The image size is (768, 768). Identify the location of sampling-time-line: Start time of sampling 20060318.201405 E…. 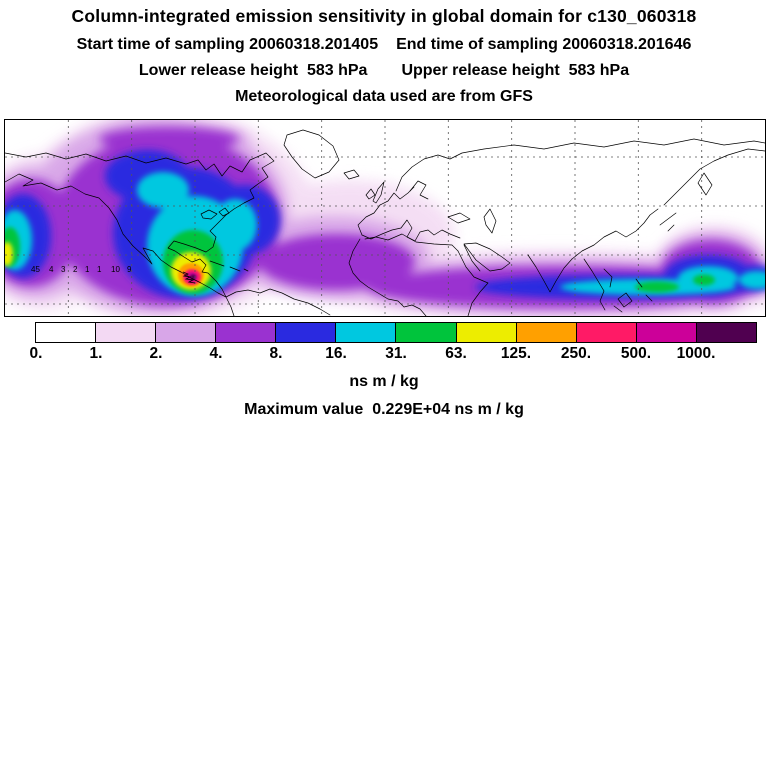
(384, 45).